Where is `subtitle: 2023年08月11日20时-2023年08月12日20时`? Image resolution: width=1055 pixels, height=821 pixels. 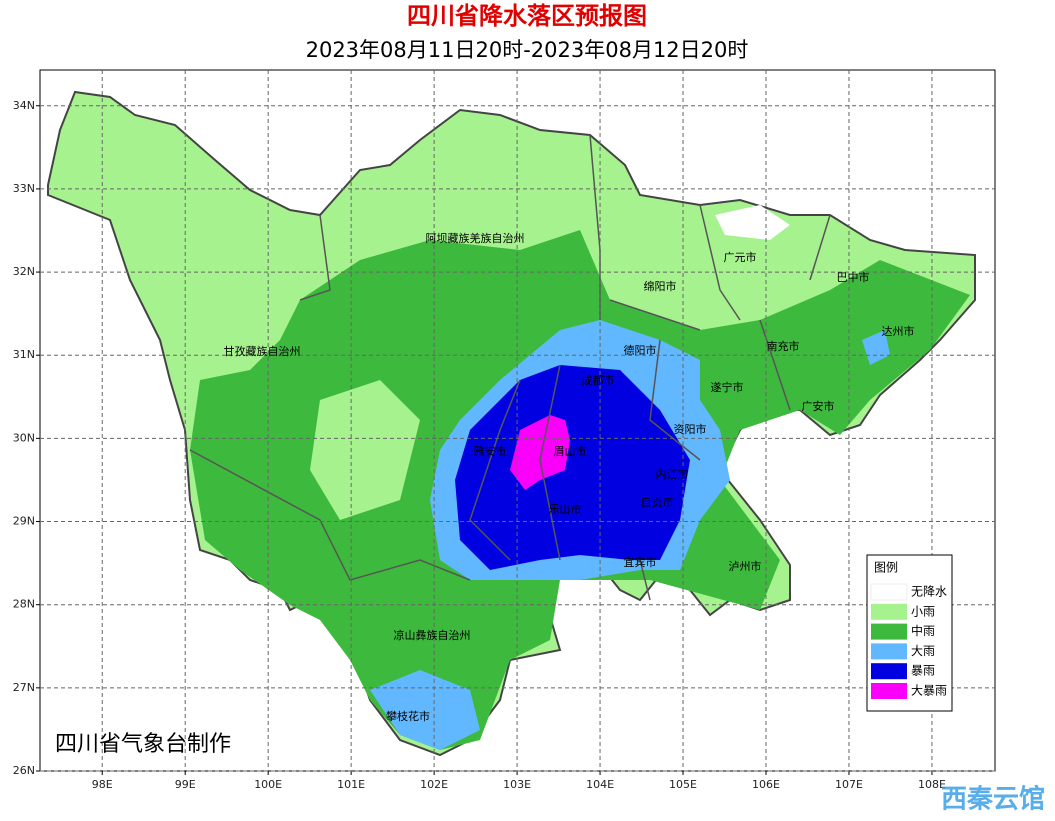
subtitle: 2023年08月11日20时-2023年08月12日20时 is located at coordinates (527, 50).